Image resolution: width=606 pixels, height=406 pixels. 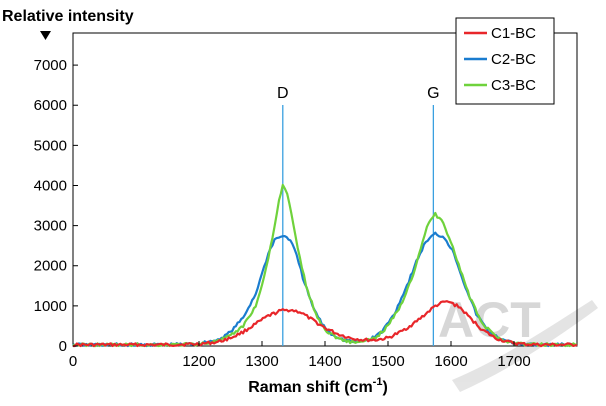 I want to click on series-line-c1-bc, so click(x=325, y=324).